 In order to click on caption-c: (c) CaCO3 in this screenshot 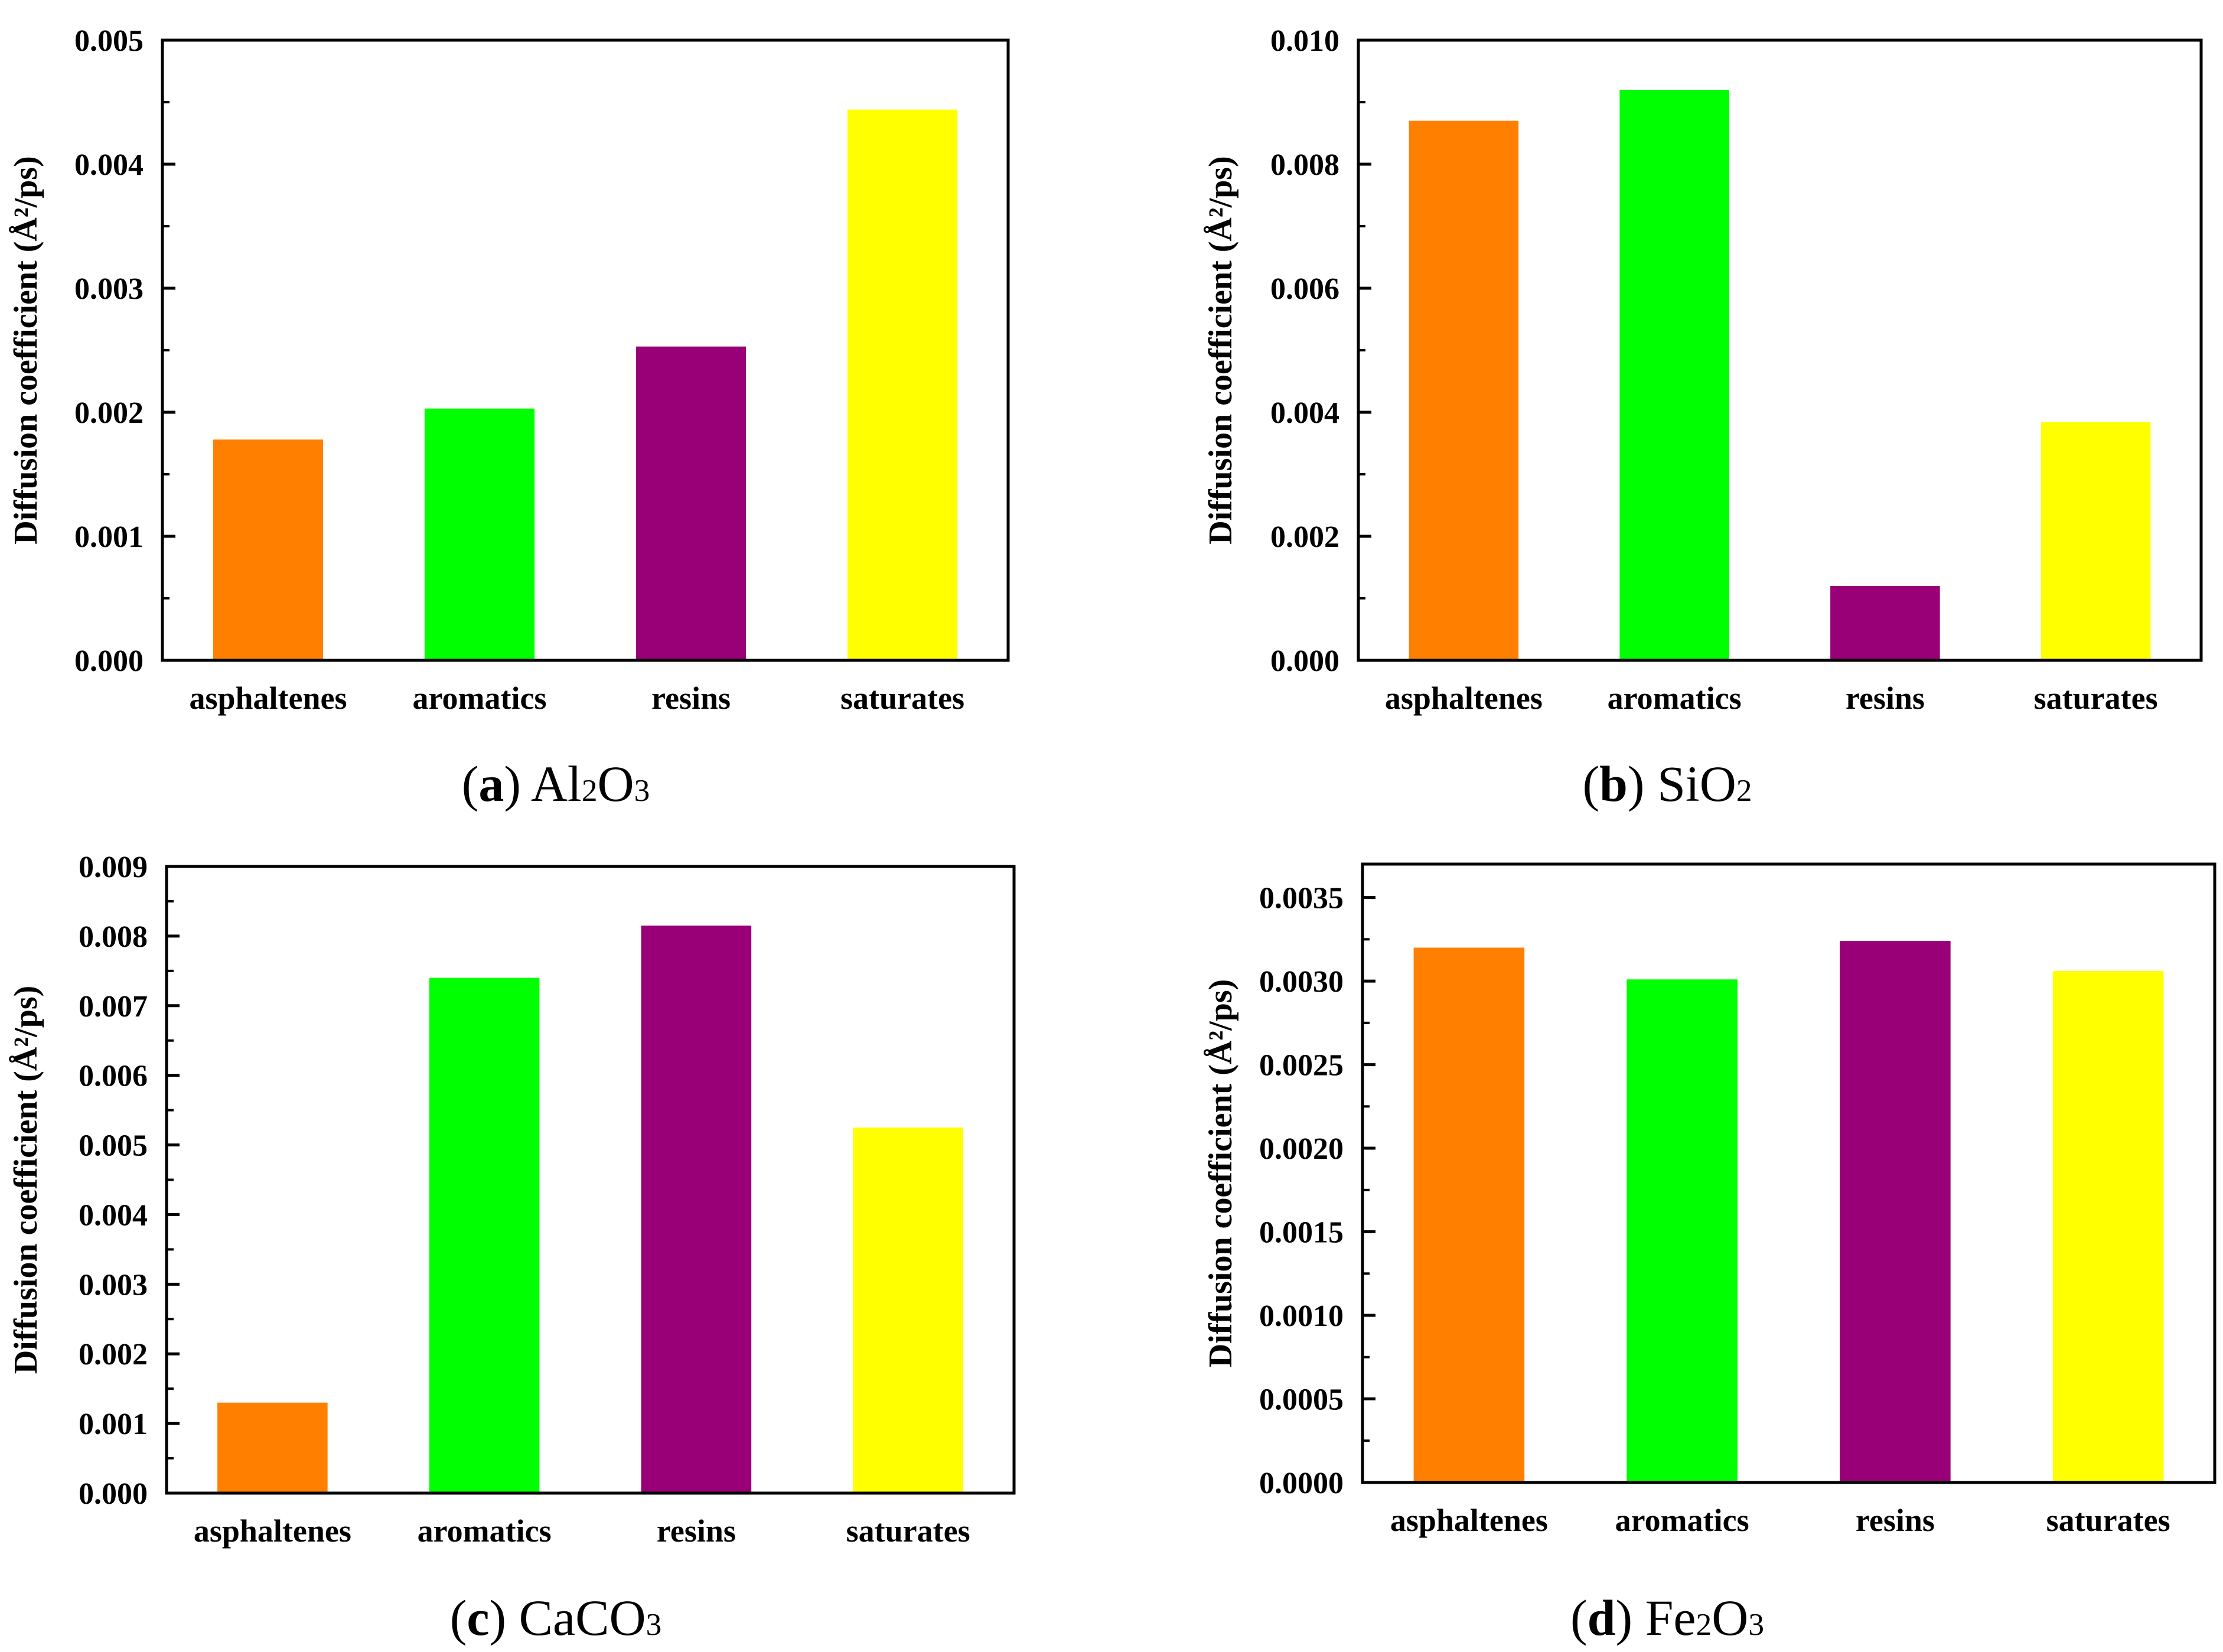, I will do `click(555, 1617)`.